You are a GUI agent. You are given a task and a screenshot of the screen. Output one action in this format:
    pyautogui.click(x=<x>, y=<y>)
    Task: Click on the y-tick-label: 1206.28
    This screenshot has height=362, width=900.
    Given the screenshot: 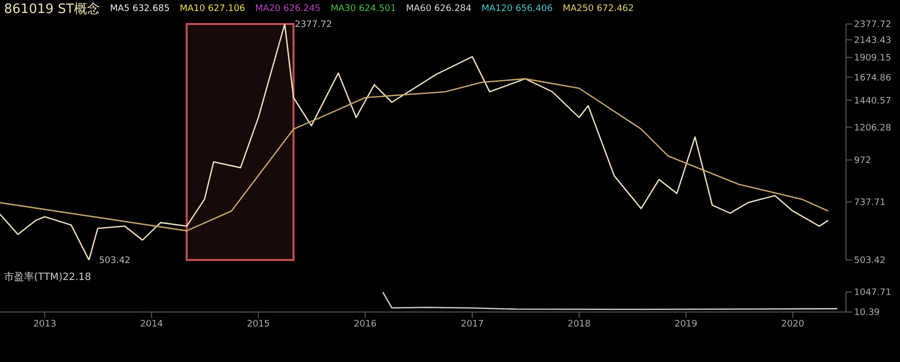 What is the action you would take?
    pyautogui.click(x=873, y=128)
    